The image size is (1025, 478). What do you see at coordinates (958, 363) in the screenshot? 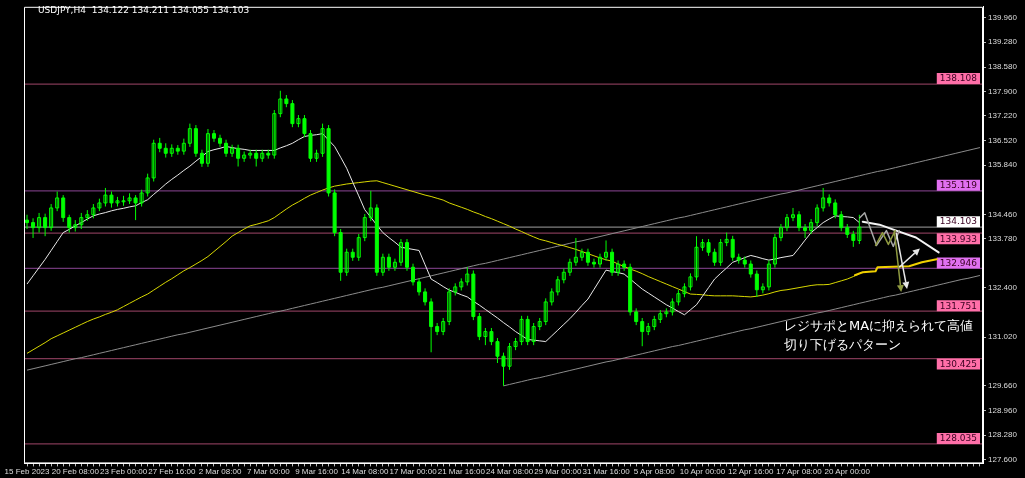
I see `ref-line-label: 130.425` at bounding box center [958, 363].